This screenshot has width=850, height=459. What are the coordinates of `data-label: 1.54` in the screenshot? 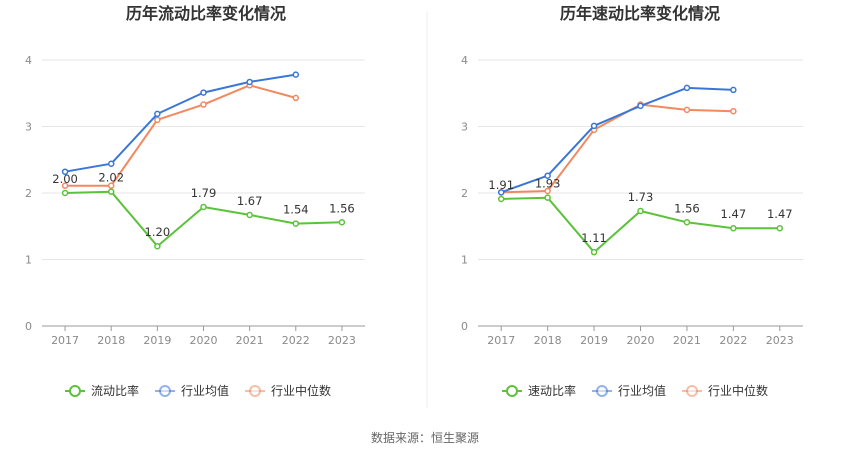 It's located at (296, 210).